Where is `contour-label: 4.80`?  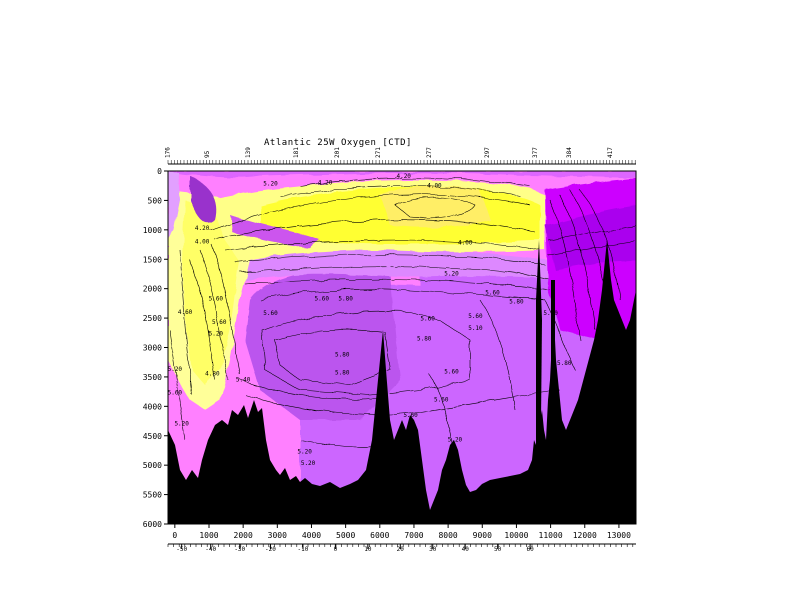 contour-label: 4.80 is located at coordinates (212, 374).